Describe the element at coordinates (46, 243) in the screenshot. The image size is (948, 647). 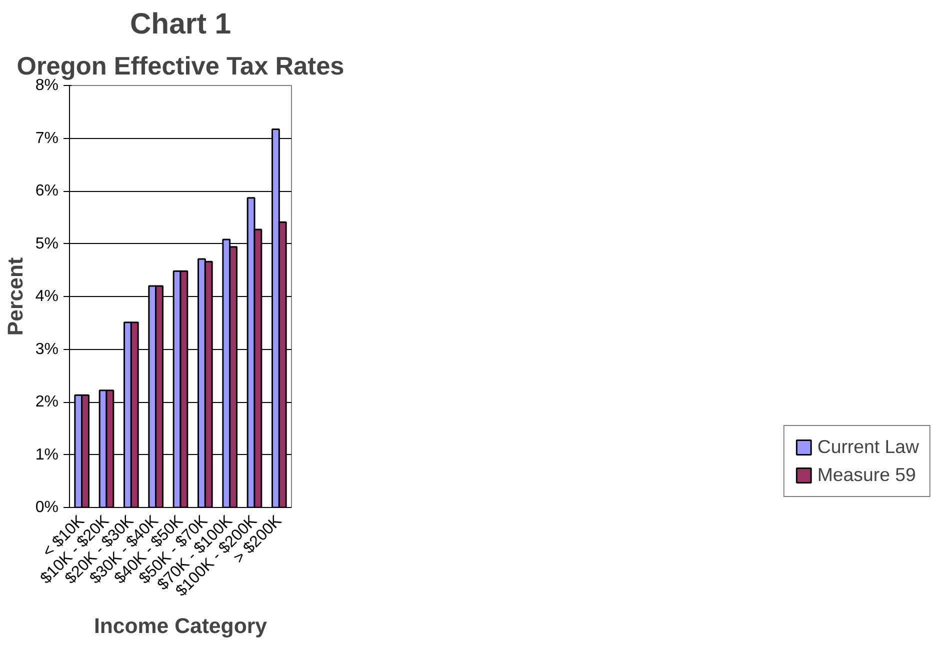
I see `y-tick-label: 5%` at that location.